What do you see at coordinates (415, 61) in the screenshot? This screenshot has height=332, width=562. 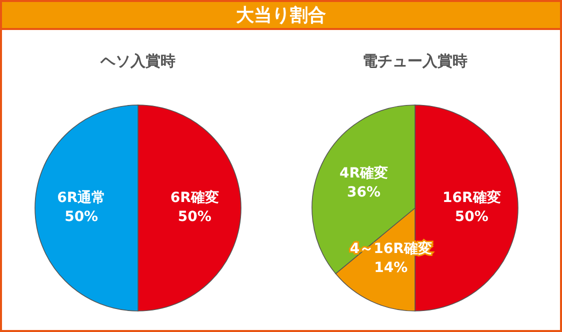 I see `chart-title: 電チュー入賞時` at bounding box center [415, 61].